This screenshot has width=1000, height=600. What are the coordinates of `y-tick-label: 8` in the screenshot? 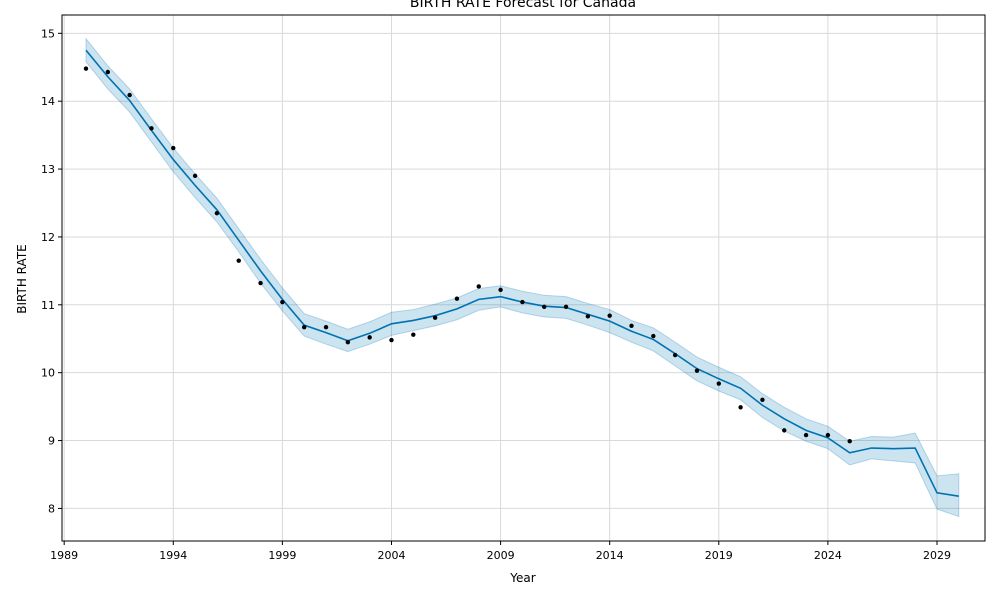 It's located at (51, 508).